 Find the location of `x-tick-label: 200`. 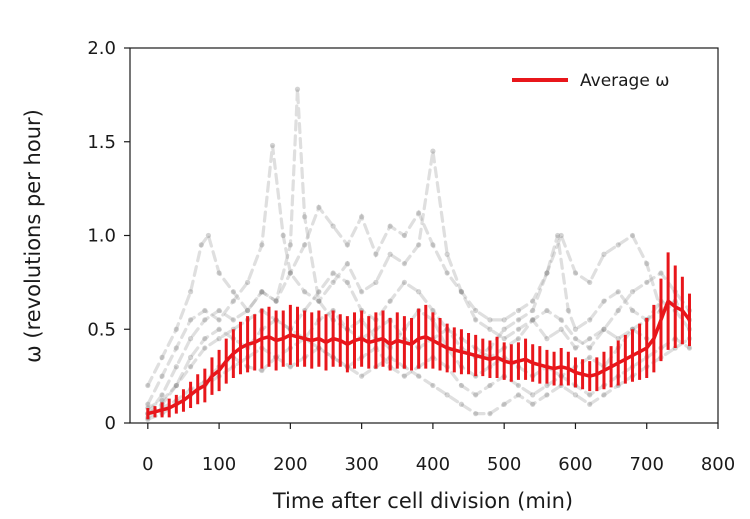

x-tick-label: 200 is located at coordinates (290, 464).